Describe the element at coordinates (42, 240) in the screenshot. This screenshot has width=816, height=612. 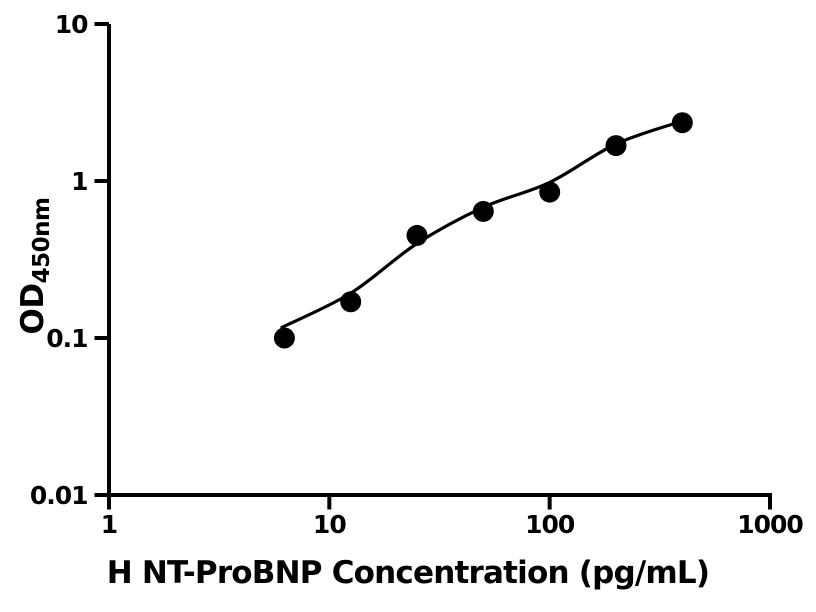
I see `y-axis-title-subscript: 450nm` at that location.